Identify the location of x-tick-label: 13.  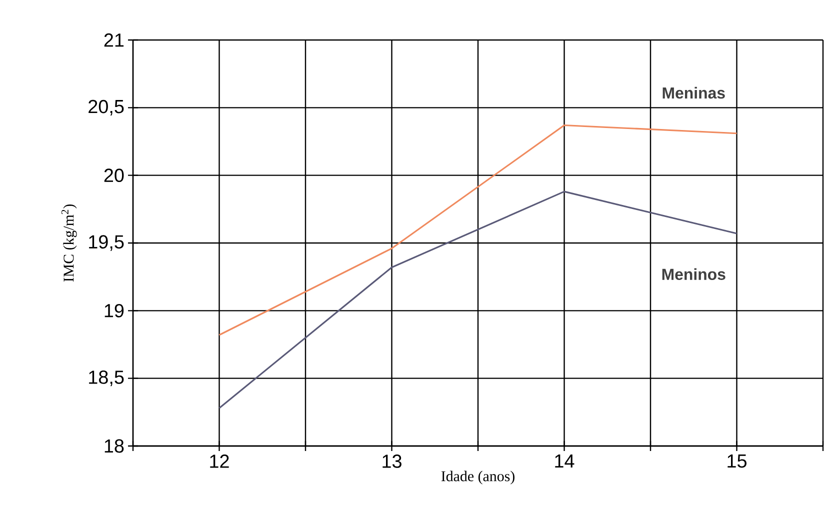
(392, 461).